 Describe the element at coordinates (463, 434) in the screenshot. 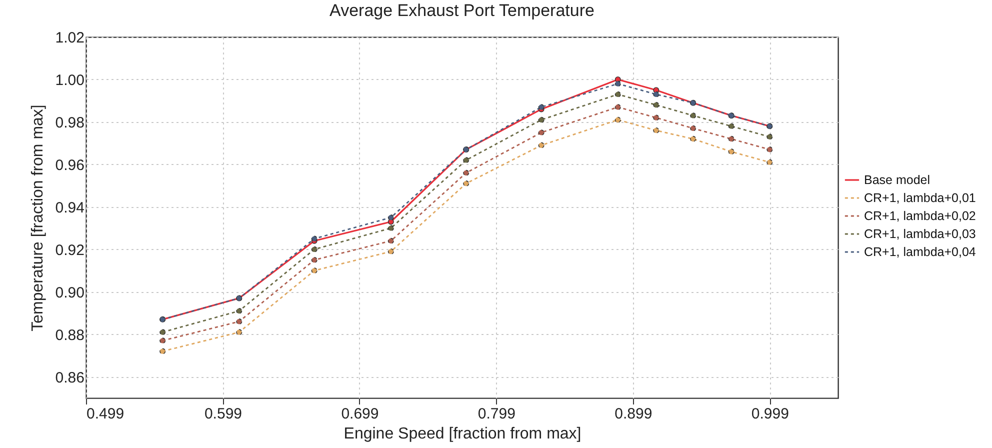

I see `x-axis-title: Engine Speed [fraction from max]` at that location.